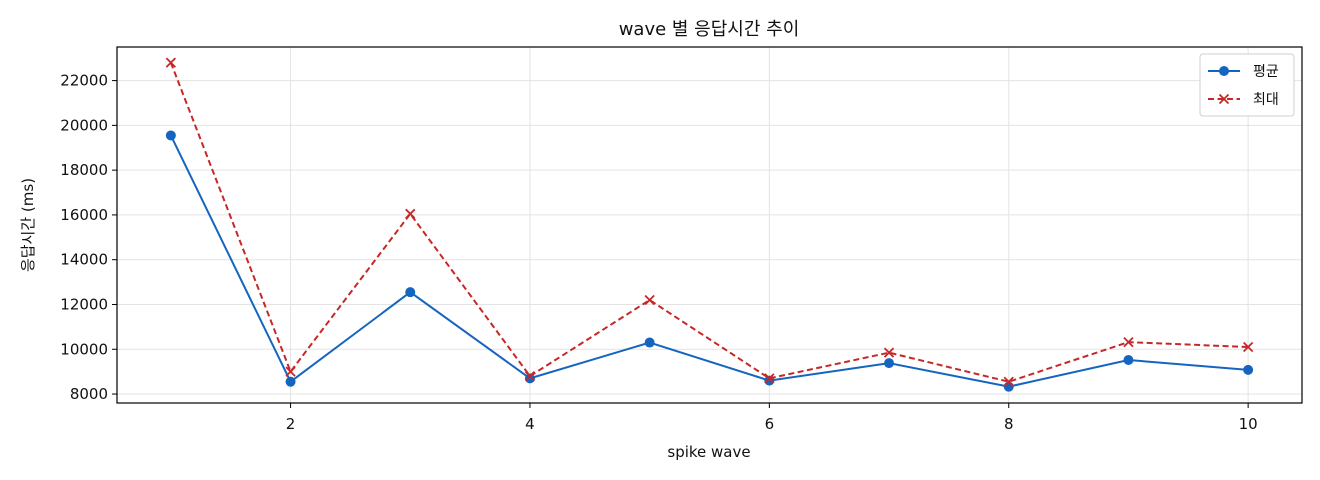 The width and height of the screenshot is (1320, 480). Describe the element at coordinates (1247, 85) in the screenshot. I see `legend-box` at that location.